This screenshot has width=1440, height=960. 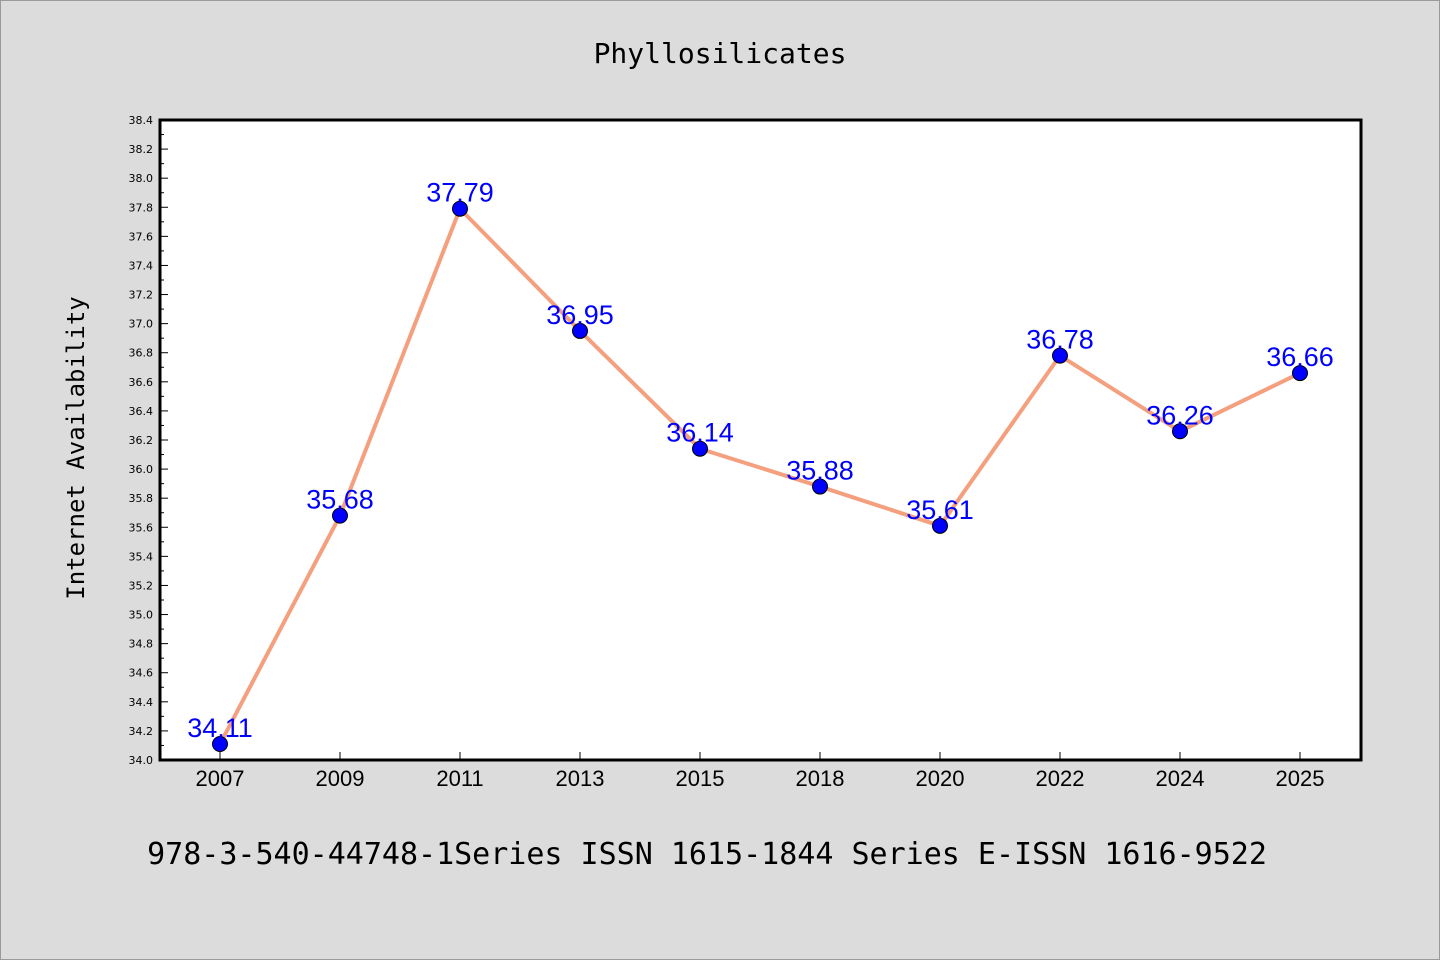 What do you see at coordinates (1300, 778) in the screenshot?
I see `x-tick-label: 2025` at bounding box center [1300, 778].